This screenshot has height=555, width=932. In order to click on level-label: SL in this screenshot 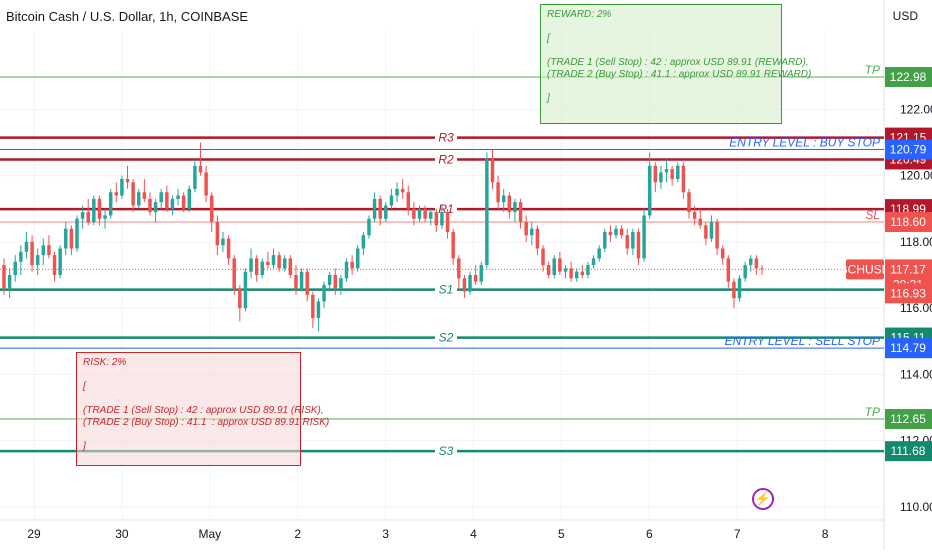, I will do `click(872, 215)`.